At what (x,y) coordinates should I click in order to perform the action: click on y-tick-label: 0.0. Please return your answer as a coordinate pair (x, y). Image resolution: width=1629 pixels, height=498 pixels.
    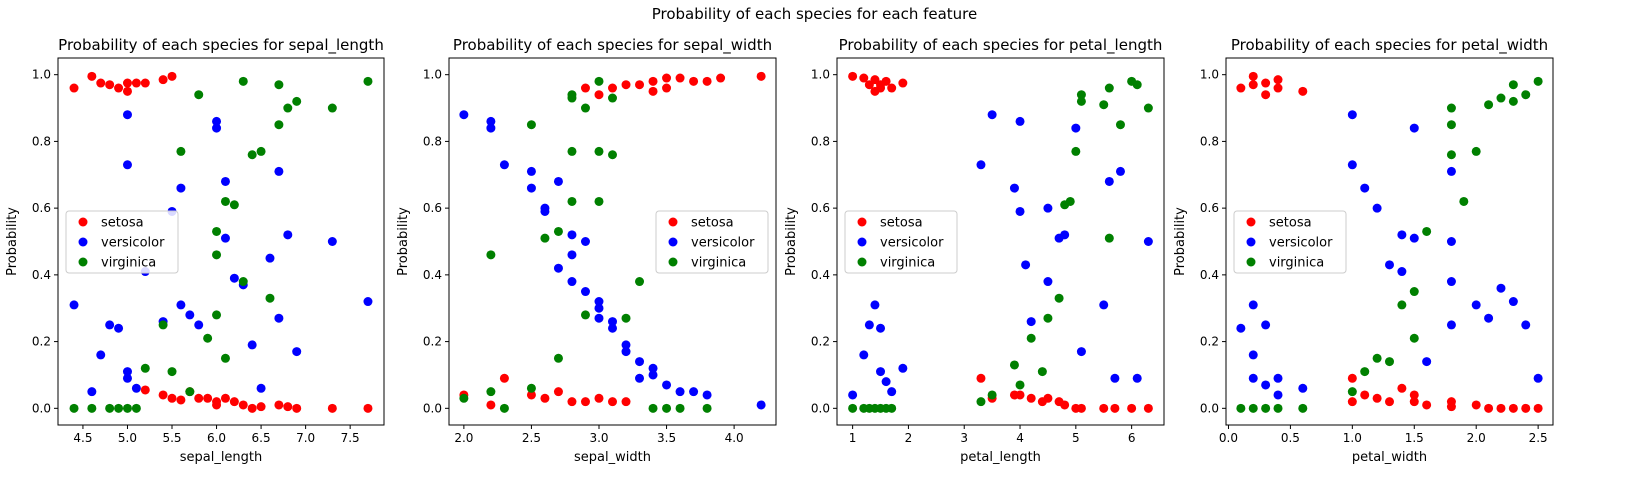
    Looking at the image, I should click on (41, 408).